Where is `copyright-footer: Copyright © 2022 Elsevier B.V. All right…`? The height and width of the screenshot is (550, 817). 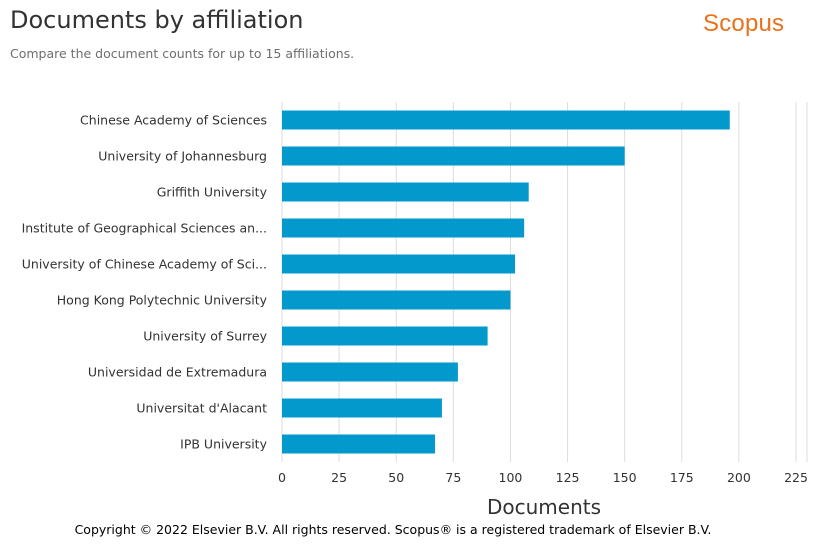 copyright-footer: Copyright © 2022 Elsevier B.V. All right… is located at coordinates (393, 529).